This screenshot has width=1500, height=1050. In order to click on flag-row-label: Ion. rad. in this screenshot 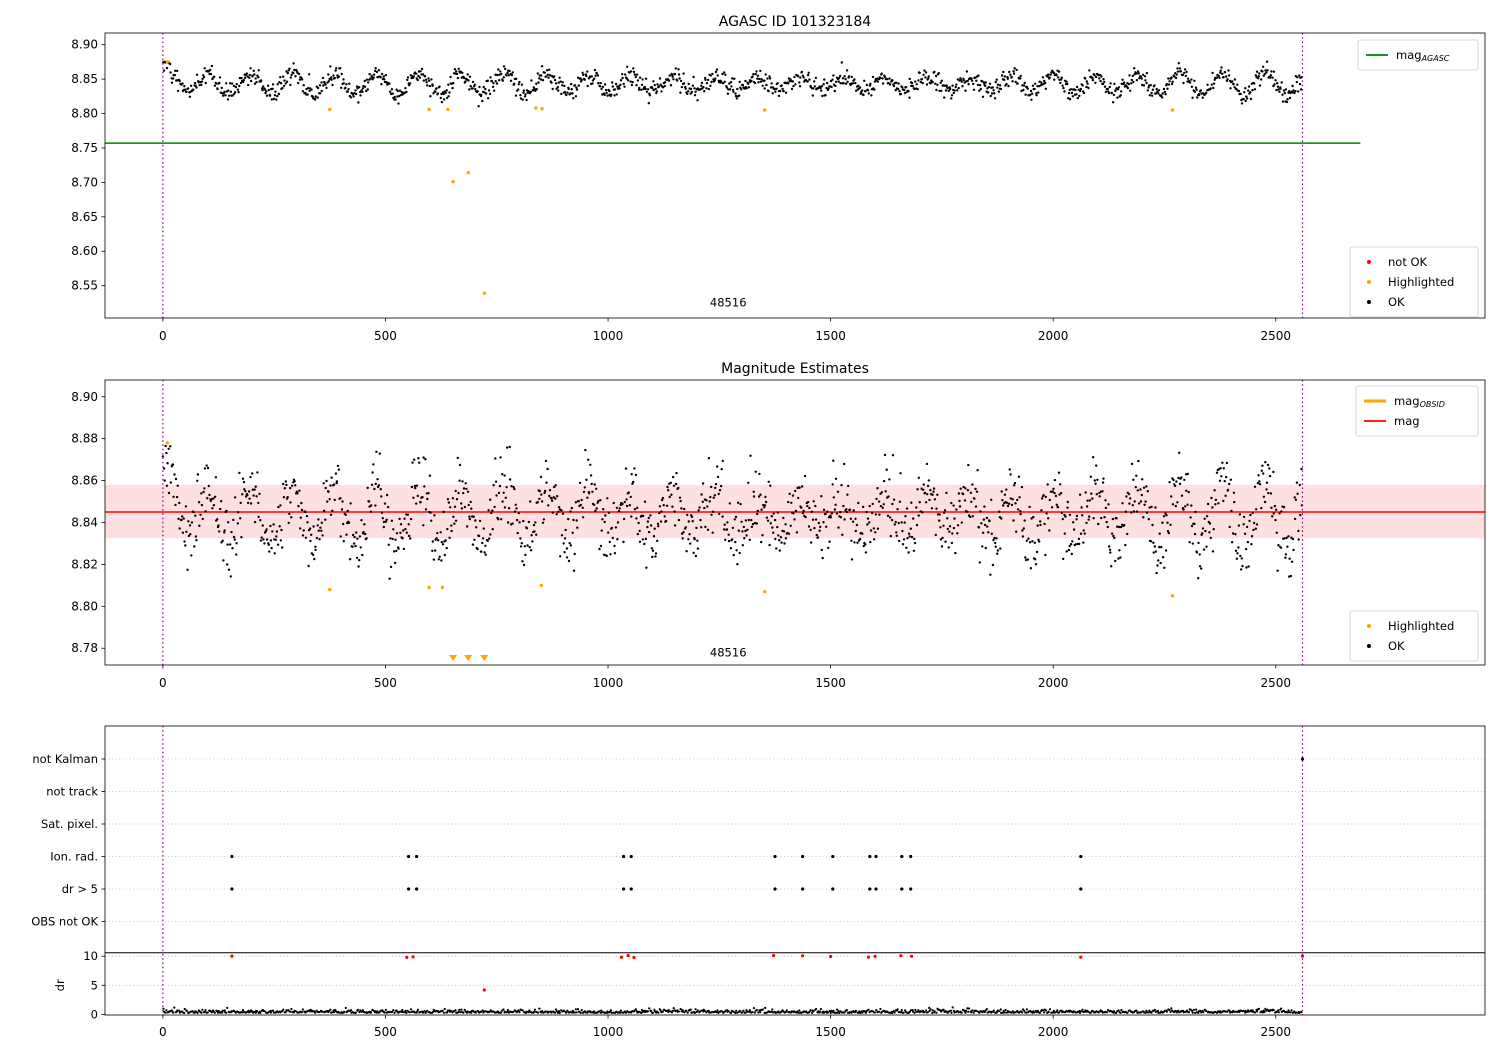, I will do `click(74, 857)`.